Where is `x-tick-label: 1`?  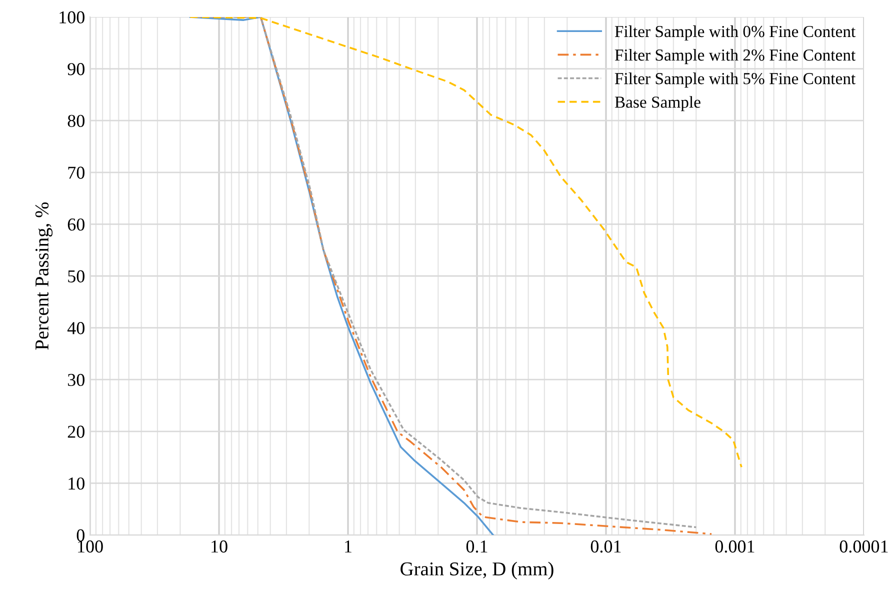 x-tick-label: 1 is located at coordinates (348, 546).